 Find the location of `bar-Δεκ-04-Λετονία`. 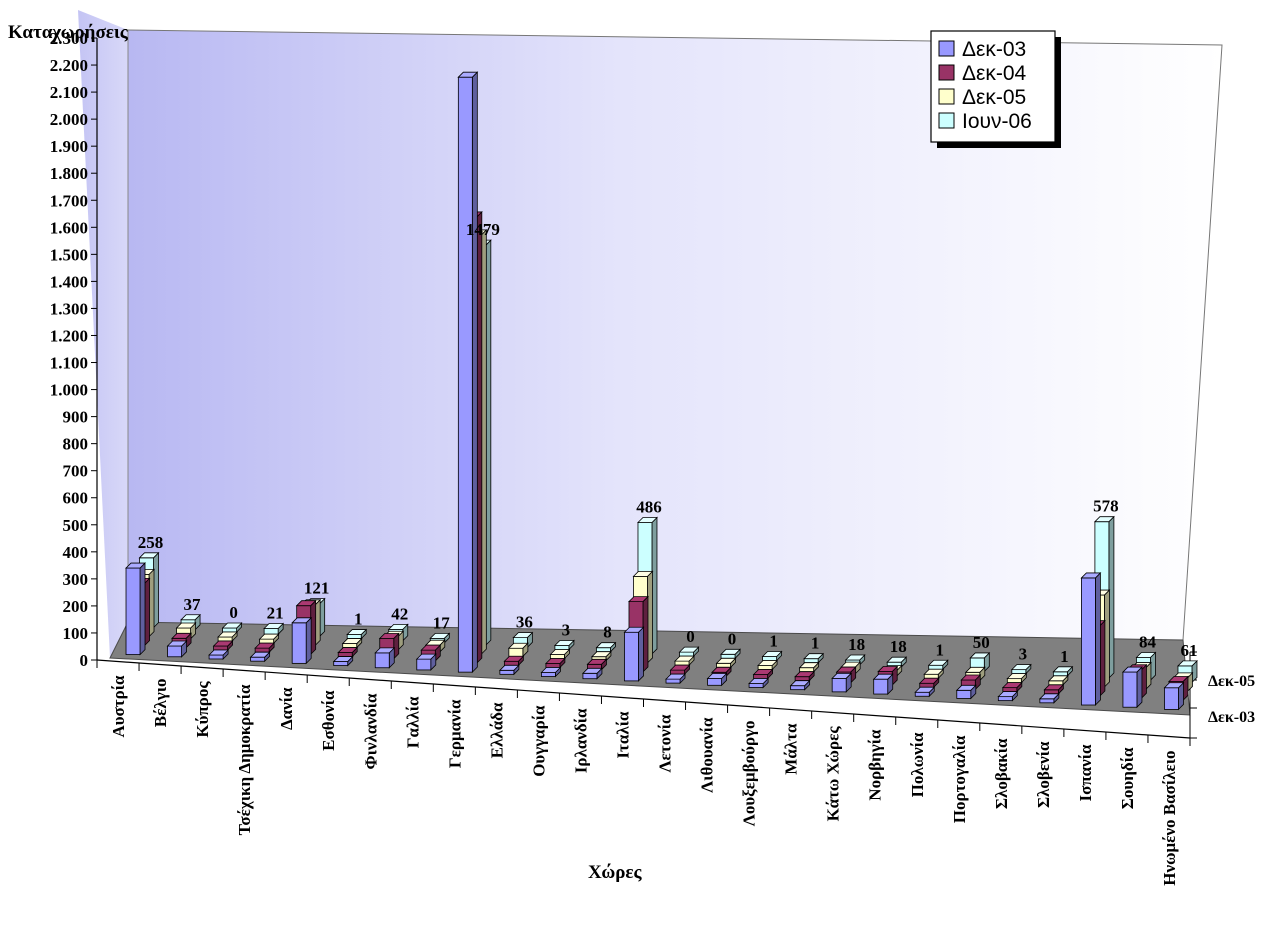

bar-Δεκ-04-Λετονία is located at coordinates (680, 670).